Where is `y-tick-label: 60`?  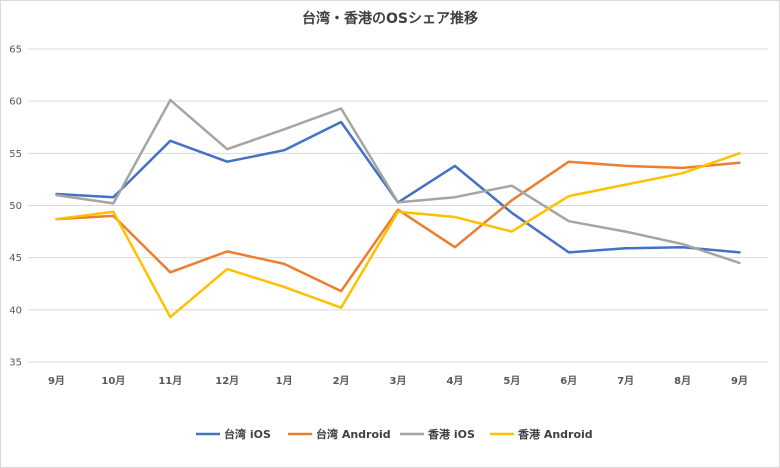
y-tick-label: 60 is located at coordinates (15, 102).